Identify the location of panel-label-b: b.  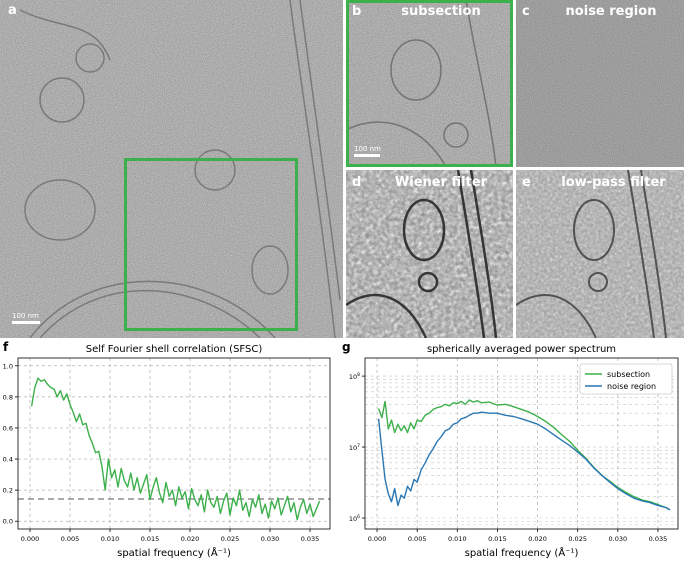
(357, 11).